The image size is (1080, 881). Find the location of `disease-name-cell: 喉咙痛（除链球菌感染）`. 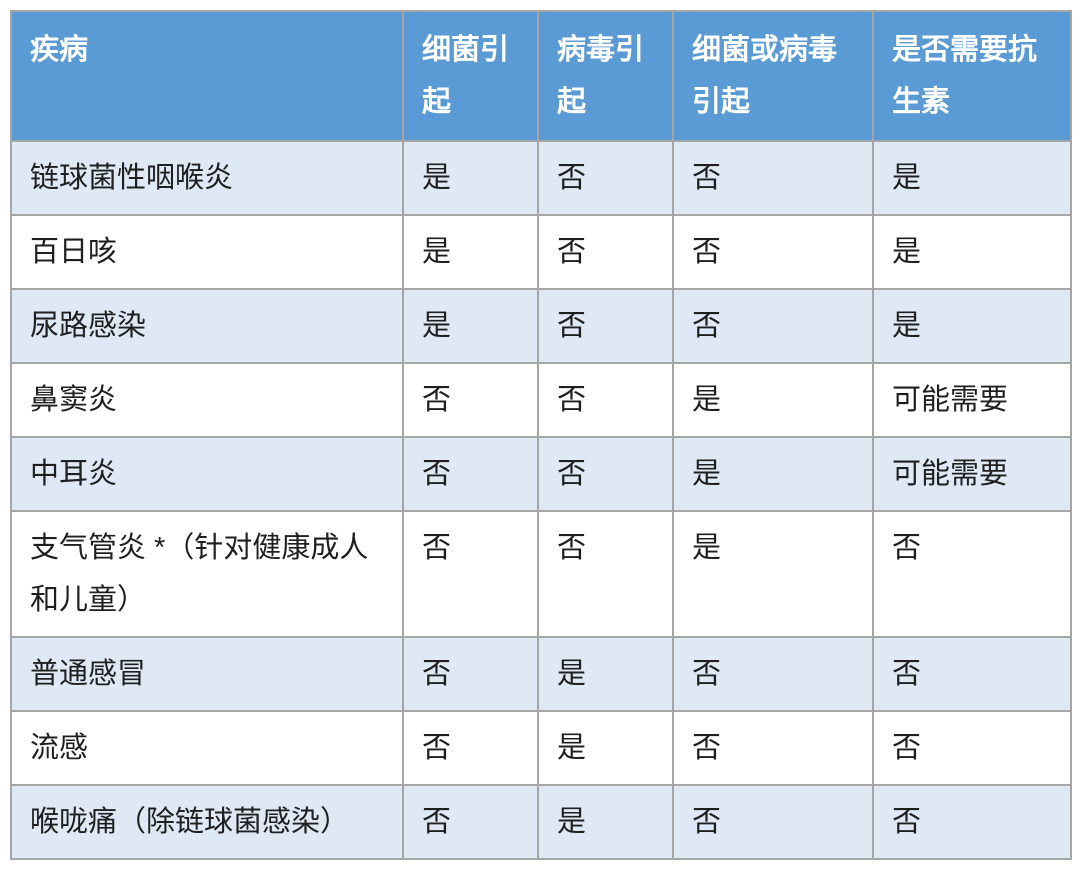

disease-name-cell: 喉咙痛（除链球菌感染） is located at coordinates (207, 822).